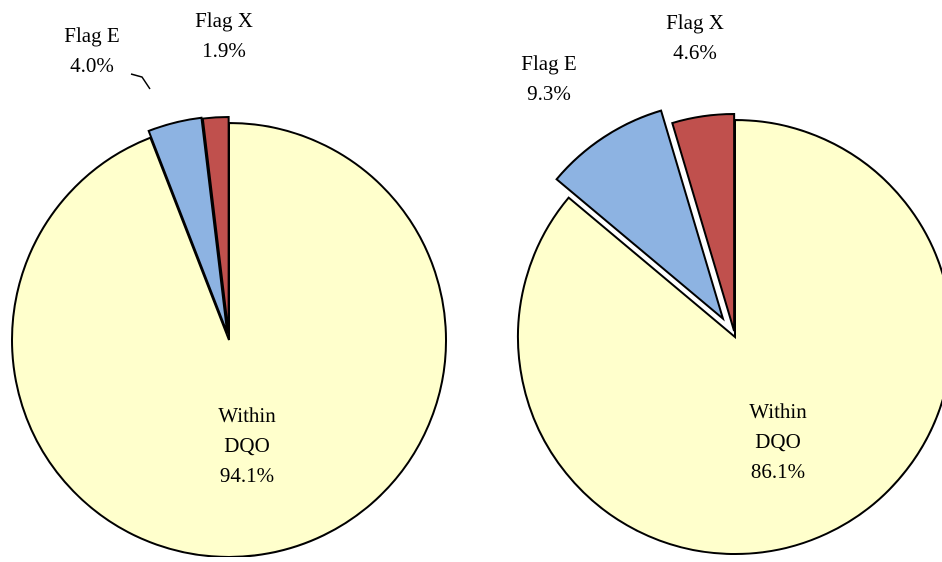 The image size is (942, 562). Describe the element at coordinates (91, 50) in the screenshot. I see `data-label-flag-e: Flag E 4.0%` at that location.